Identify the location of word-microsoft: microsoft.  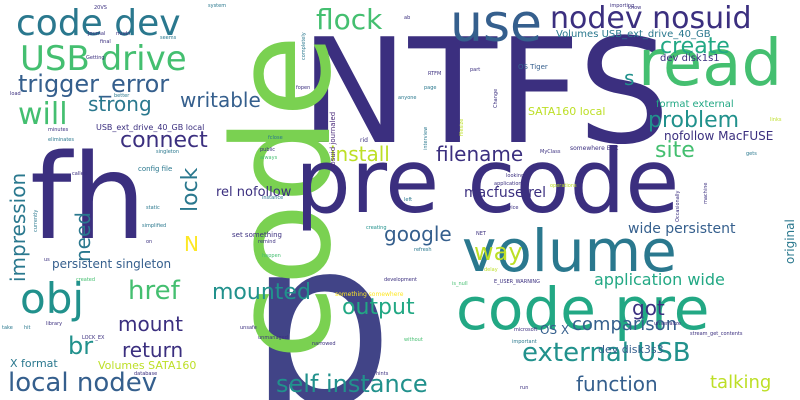
(526, 330).